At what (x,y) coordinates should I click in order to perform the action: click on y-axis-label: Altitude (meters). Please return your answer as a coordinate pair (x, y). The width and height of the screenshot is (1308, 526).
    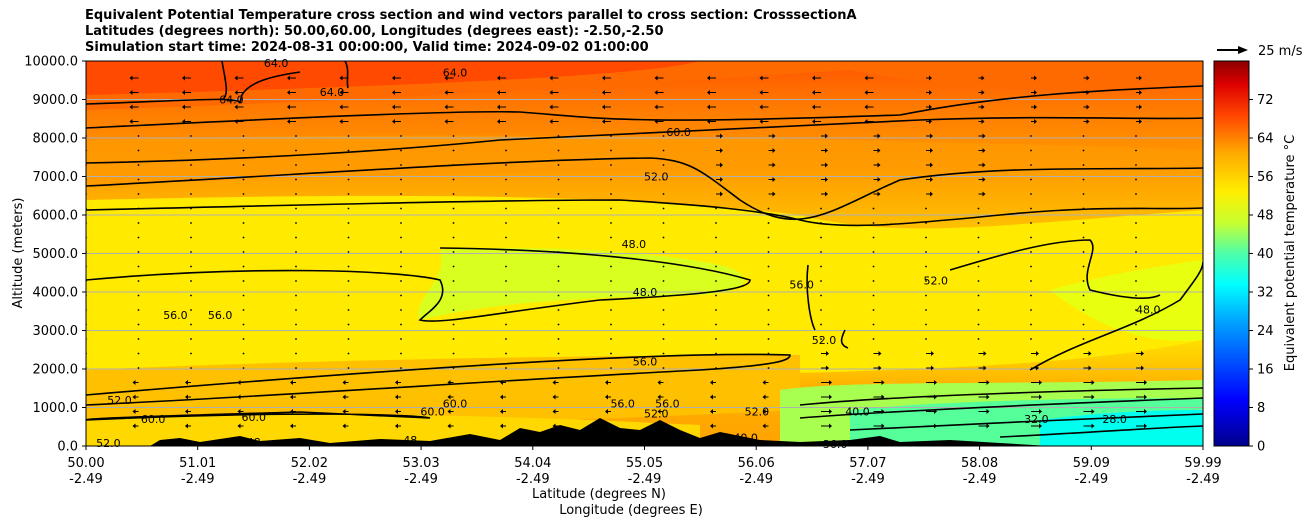
    Looking at the image, I should click on (18, 253).